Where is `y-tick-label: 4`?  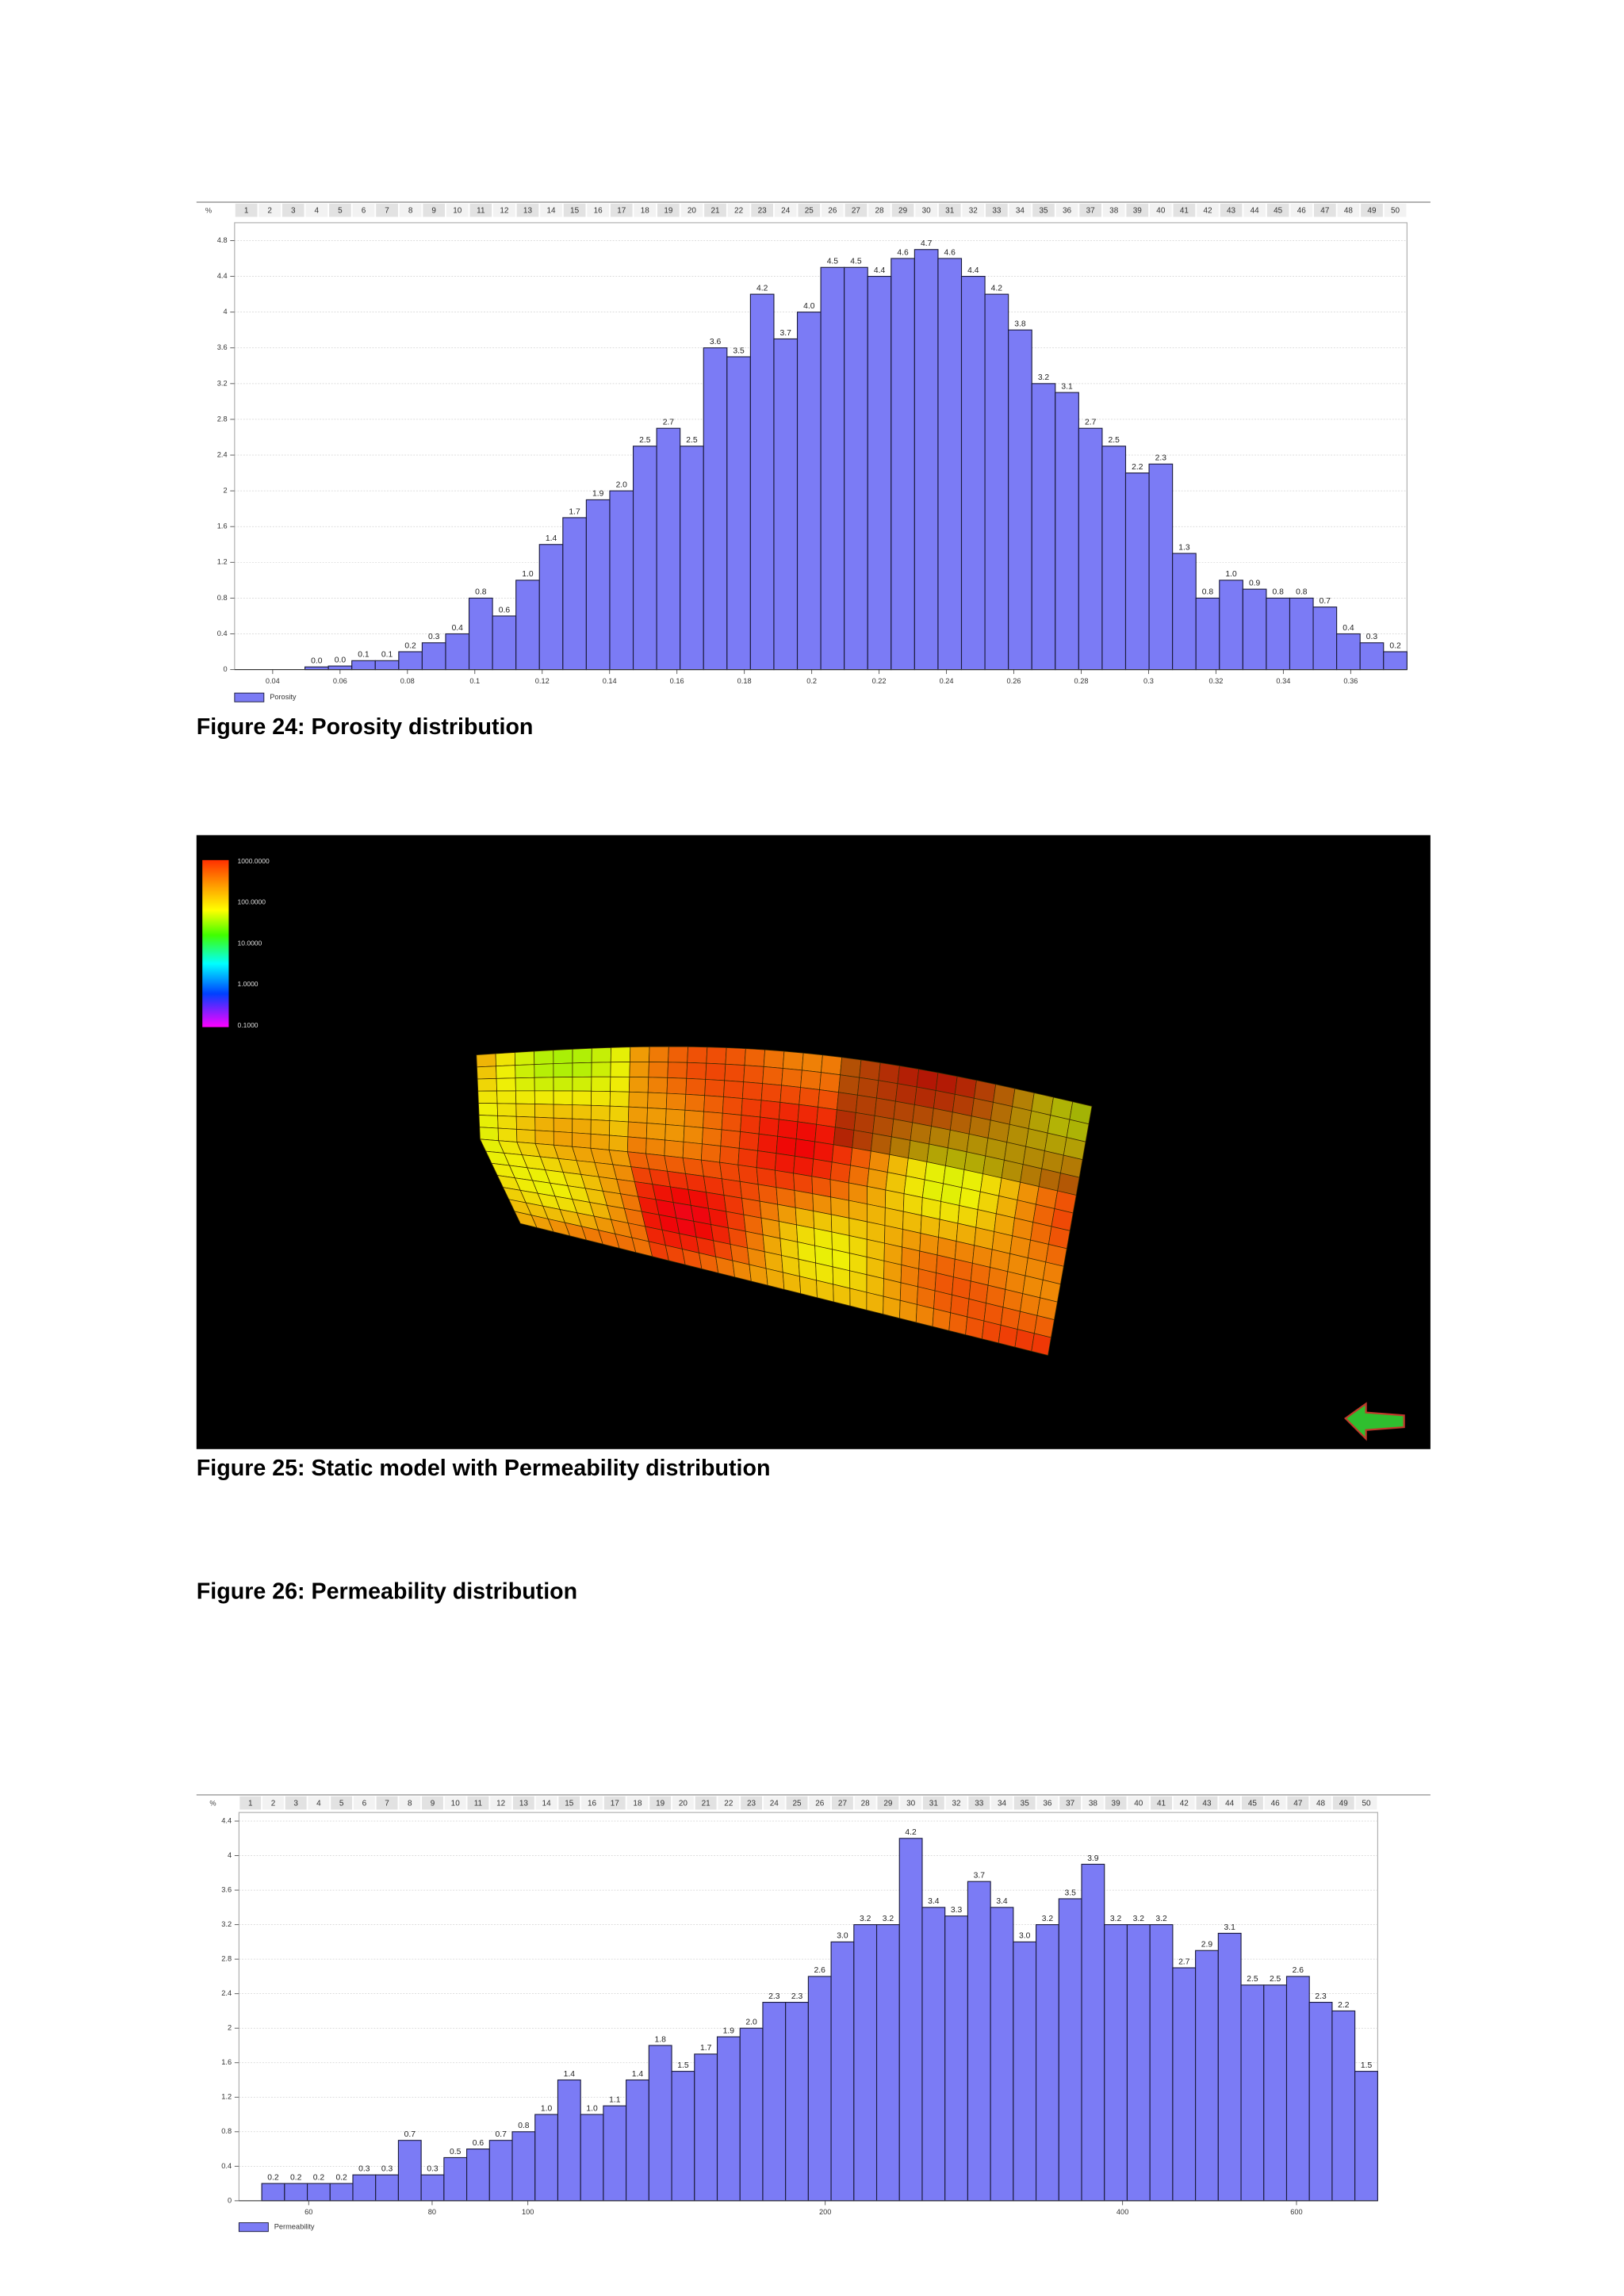
y-tick-label: 4 is located at coordinates (230, 1855).